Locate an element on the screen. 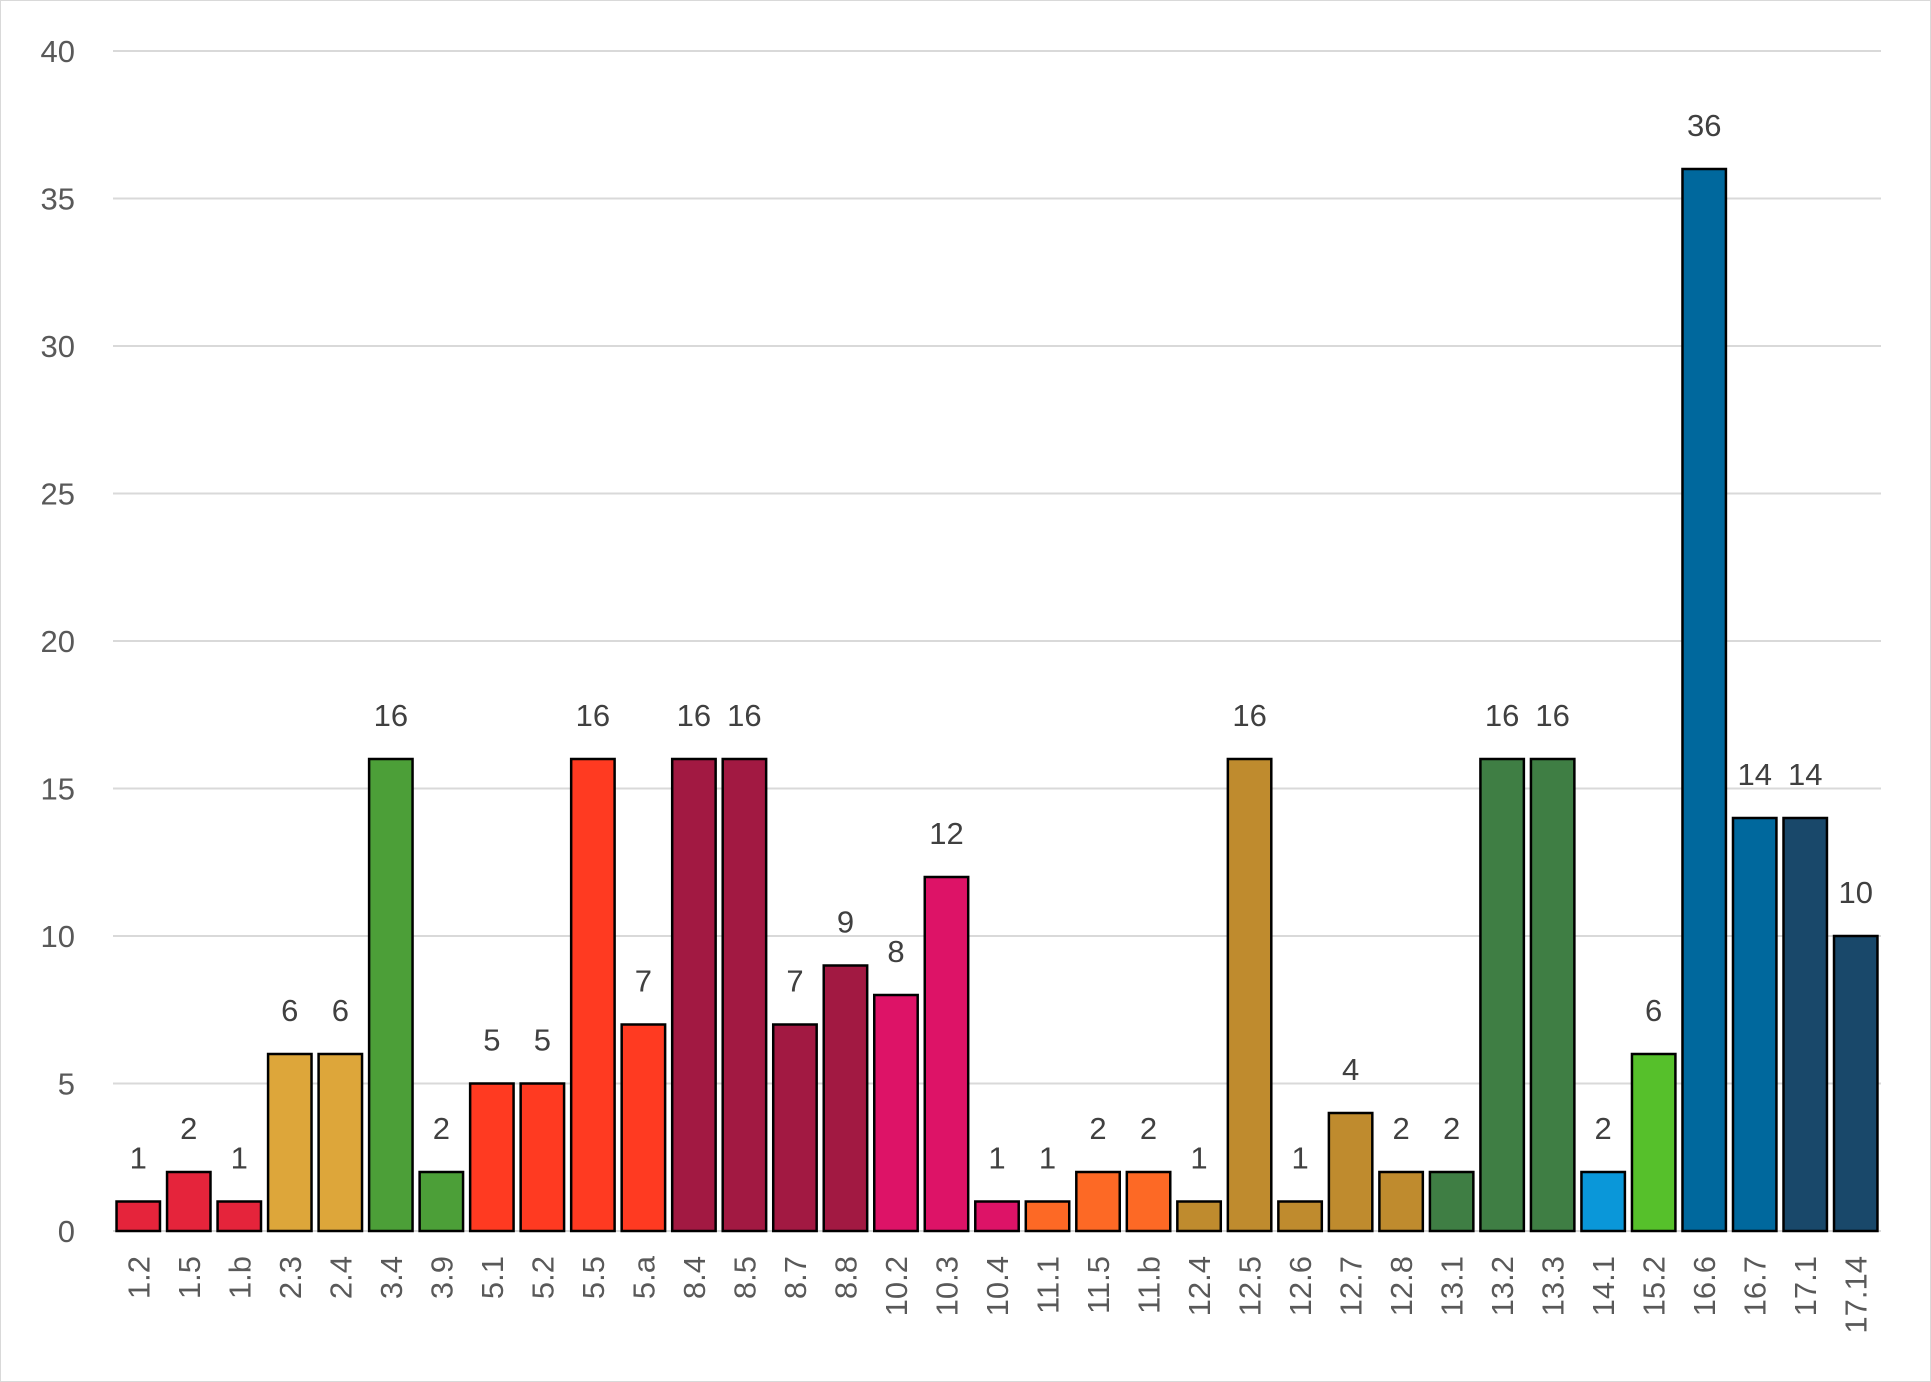 This screenshot has height=1382, width=1931. x-tick-label: 13.3 is located at coordinates (1553, 1286).